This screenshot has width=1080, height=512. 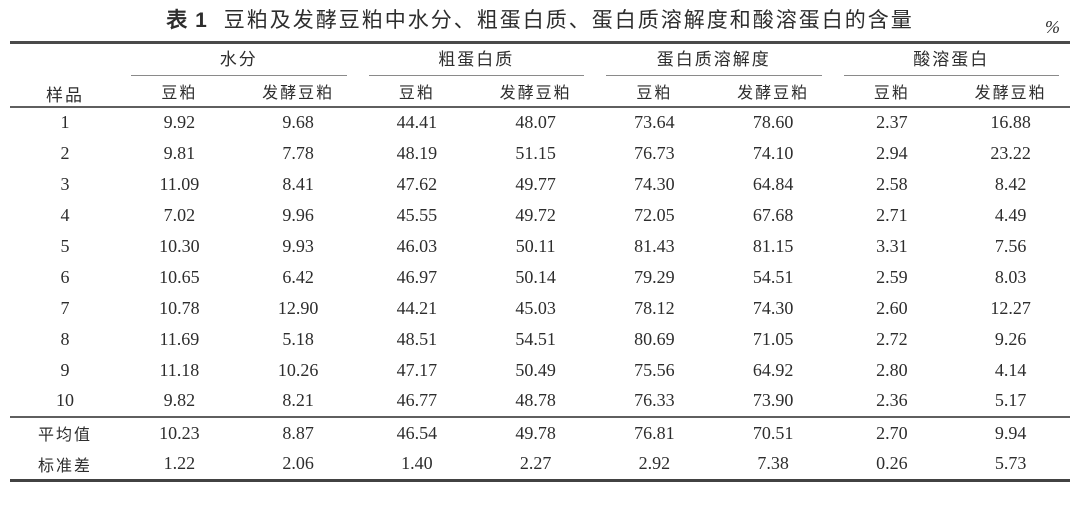 I want to click on group-header-protein-solubility-label: 蛋白质溶解度, so click(x=714, y=60).